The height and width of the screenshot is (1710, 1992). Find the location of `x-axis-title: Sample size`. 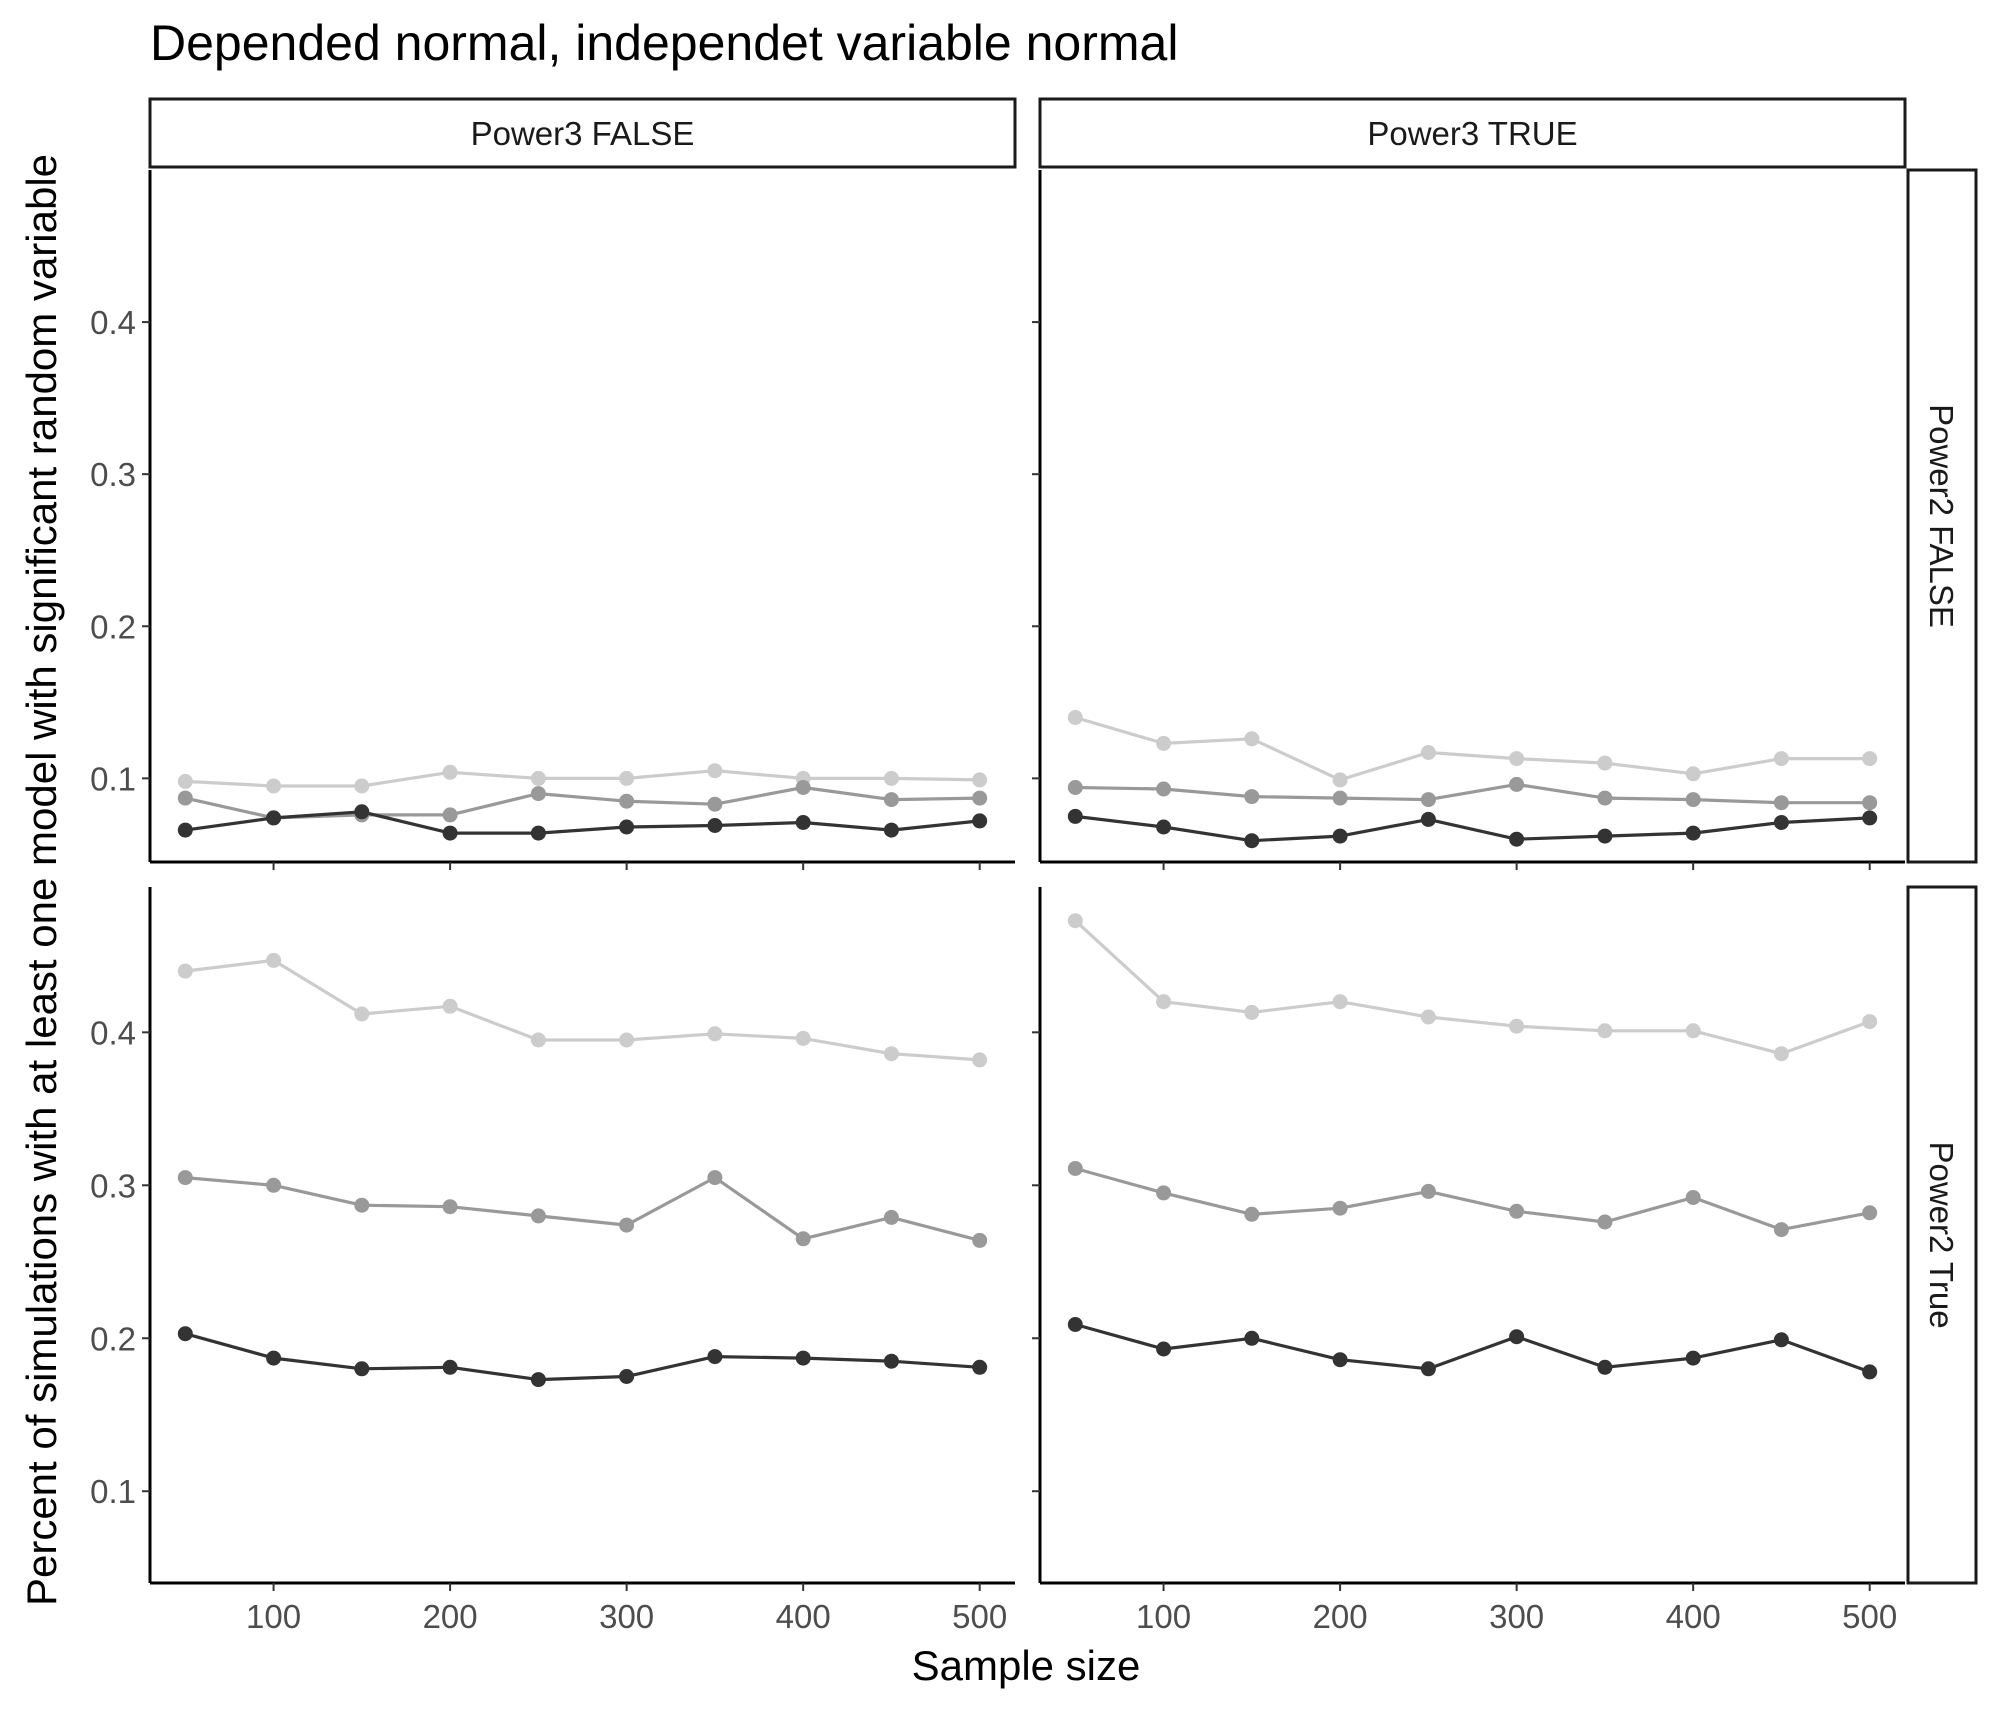

x-axis-title: Sample size is located at coordinates (1026, 1665).